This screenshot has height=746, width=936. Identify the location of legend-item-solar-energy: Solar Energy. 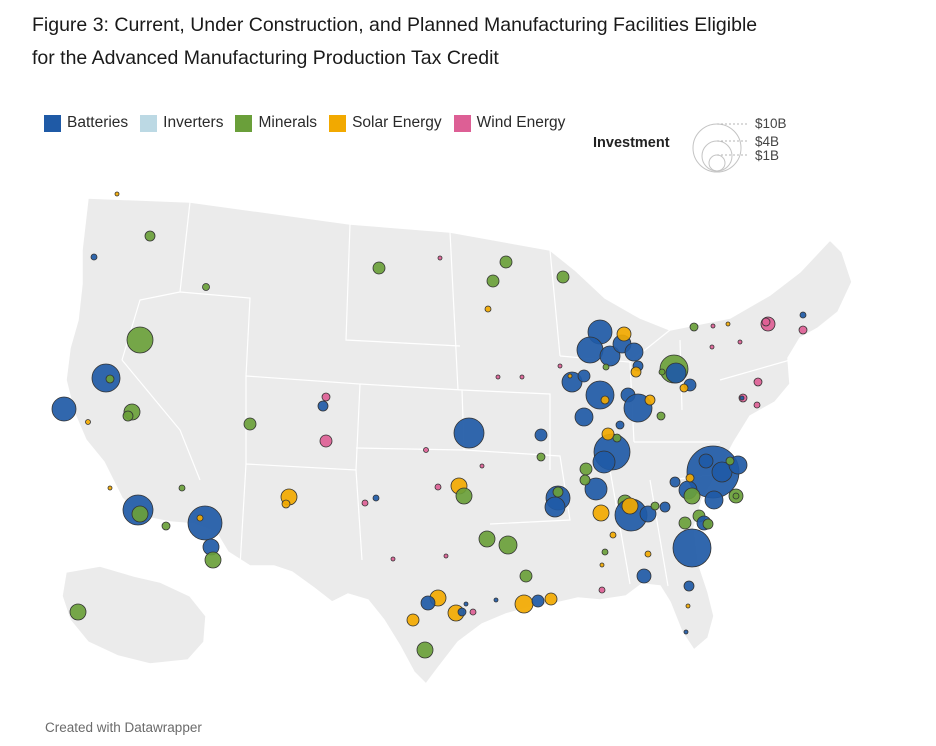
(385, 123).